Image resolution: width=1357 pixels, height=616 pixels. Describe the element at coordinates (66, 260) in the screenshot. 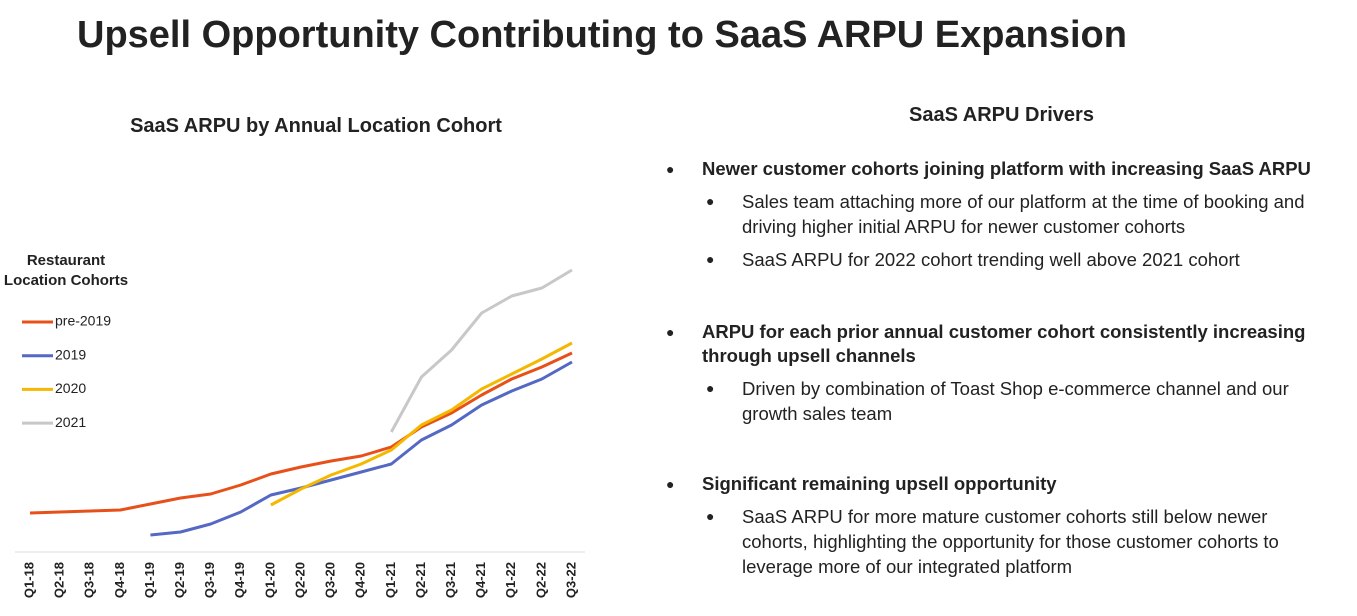

I see `legend-title: Restaurant` at that location.